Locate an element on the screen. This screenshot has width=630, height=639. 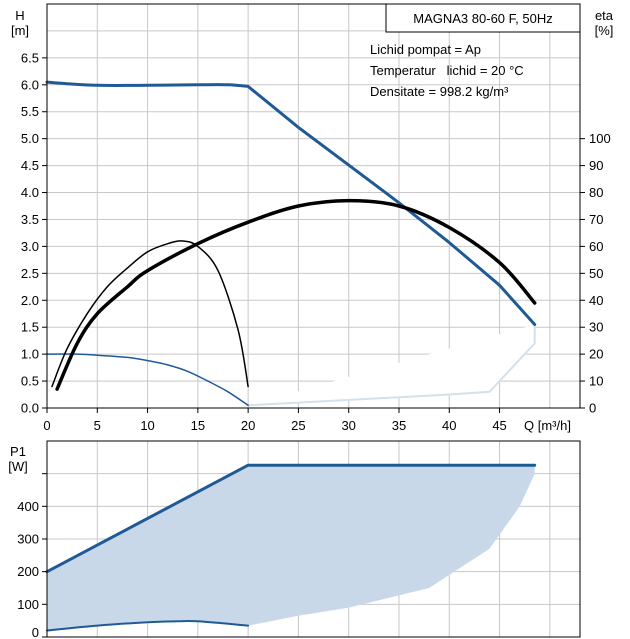
h-tick-label: 6.5 is located at coordinates (30, 57).